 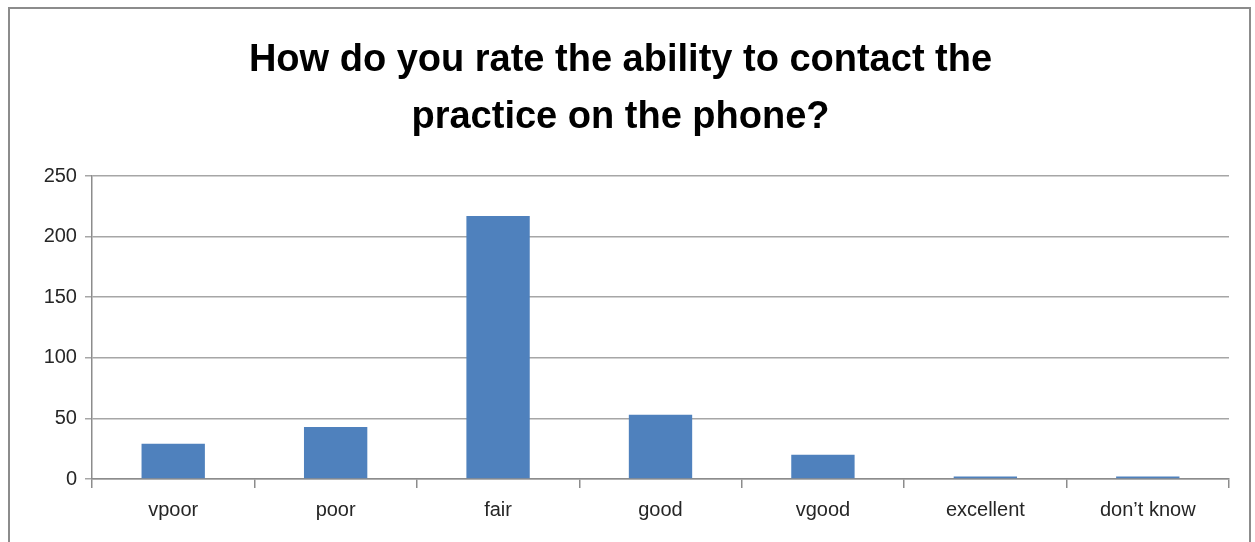 I want to click on x-tick-label: good, so click(x=660, y=508).